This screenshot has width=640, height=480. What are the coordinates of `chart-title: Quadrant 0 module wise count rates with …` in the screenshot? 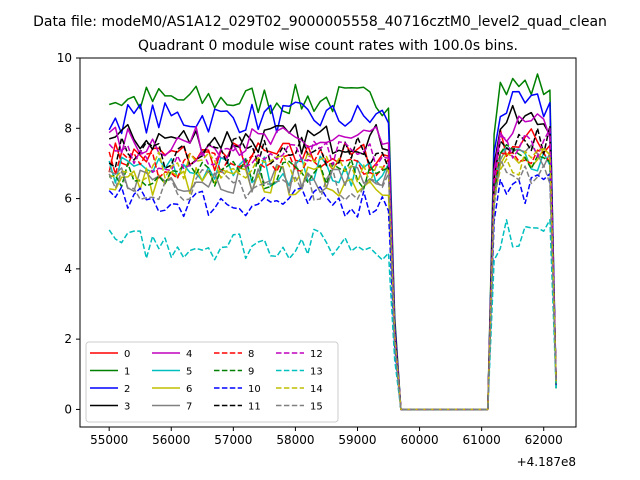 It's located at (328, 46).